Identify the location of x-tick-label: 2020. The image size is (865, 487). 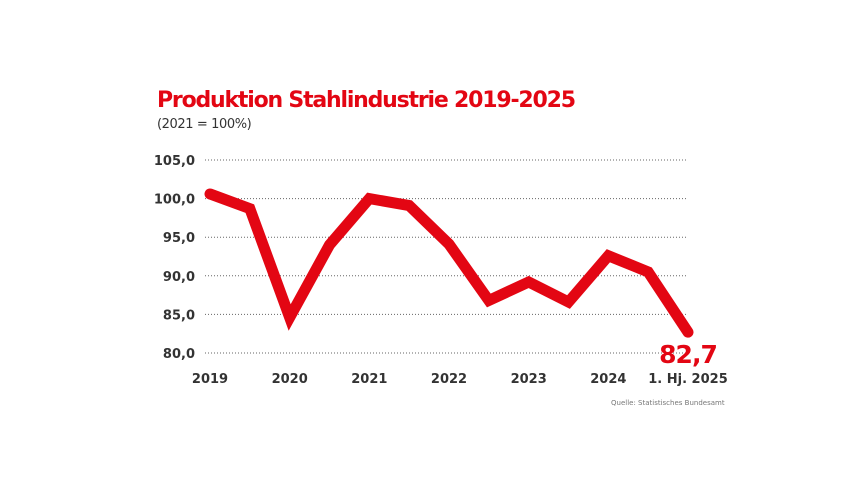
(290, 379).